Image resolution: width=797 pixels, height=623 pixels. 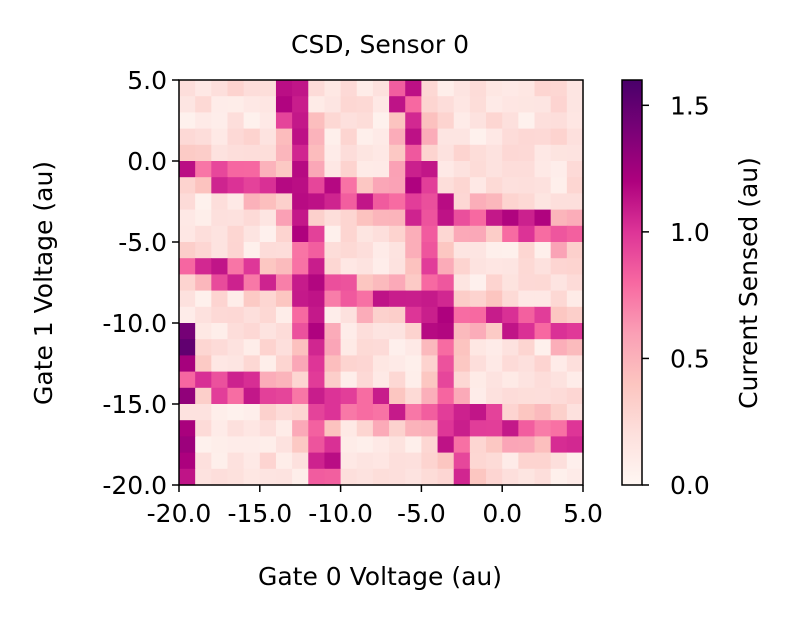 I want to click on y-axis: 5.0 0.0 -5.0 -10.0 -15.0 -20.0, so click(x=140, y=283).